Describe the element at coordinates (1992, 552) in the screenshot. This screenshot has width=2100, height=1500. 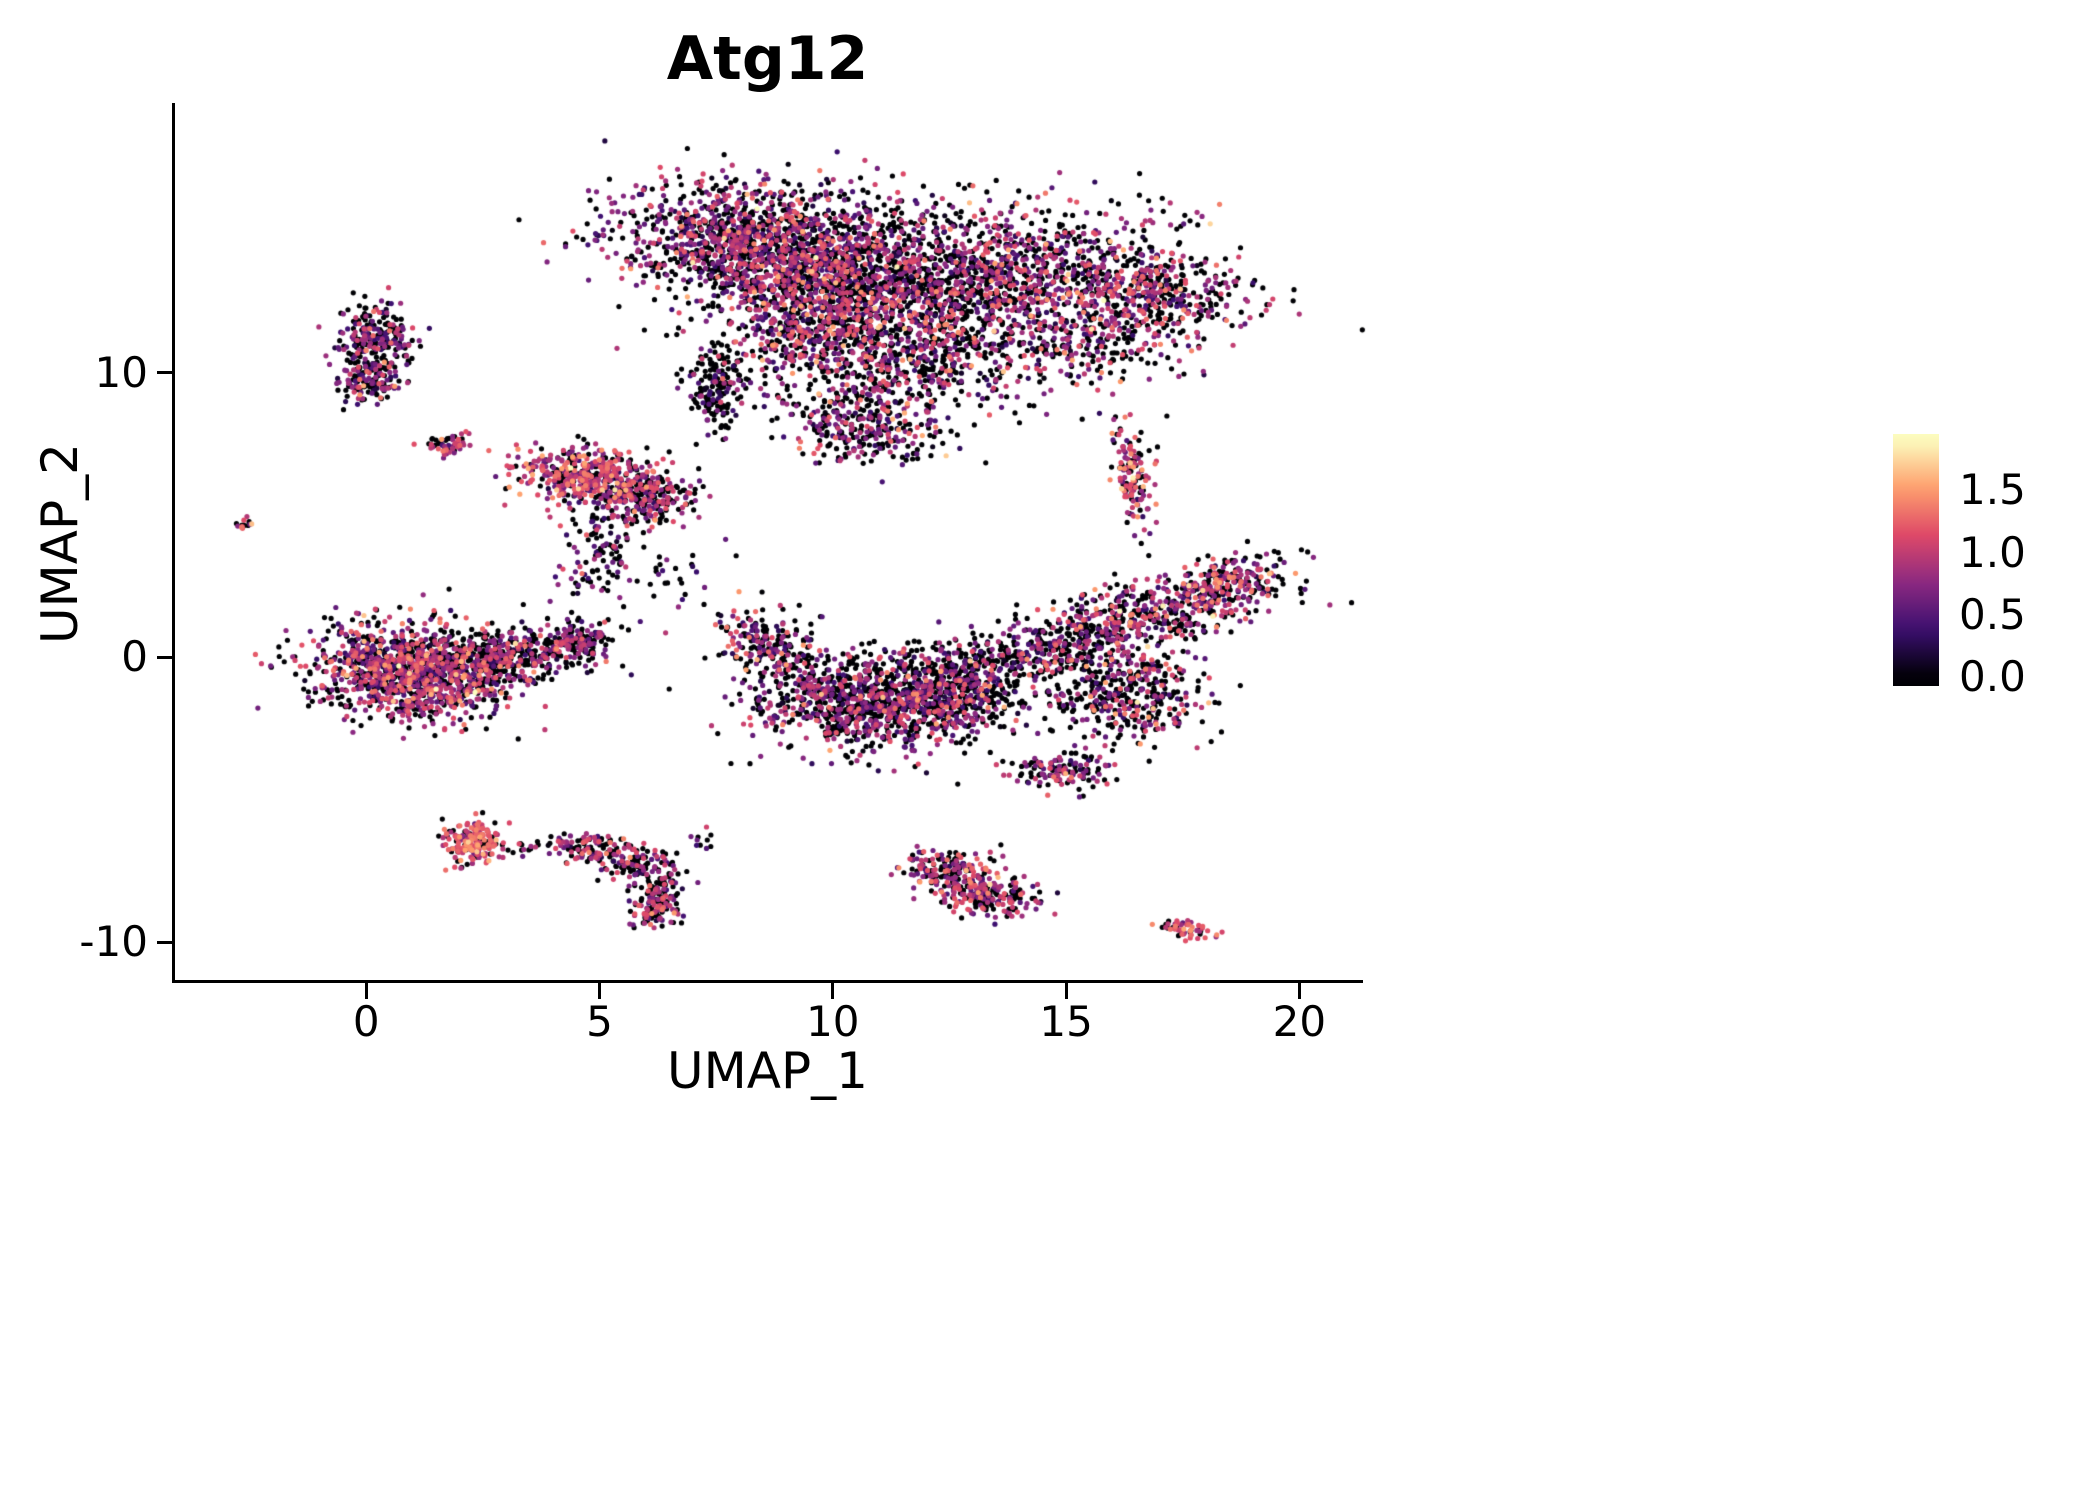
I see `colorbar-tick-label: 1.0` at that location.